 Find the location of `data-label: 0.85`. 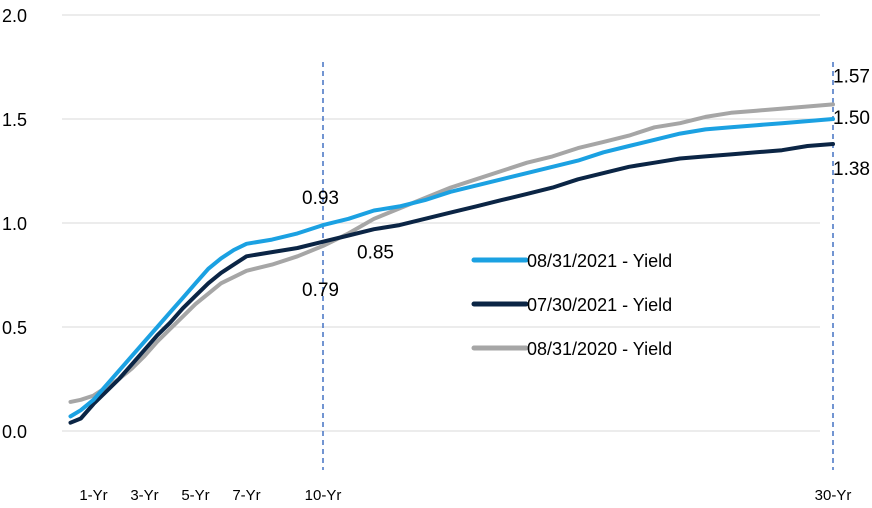

data-label: 0.85 is located at coordinates (375, 253).